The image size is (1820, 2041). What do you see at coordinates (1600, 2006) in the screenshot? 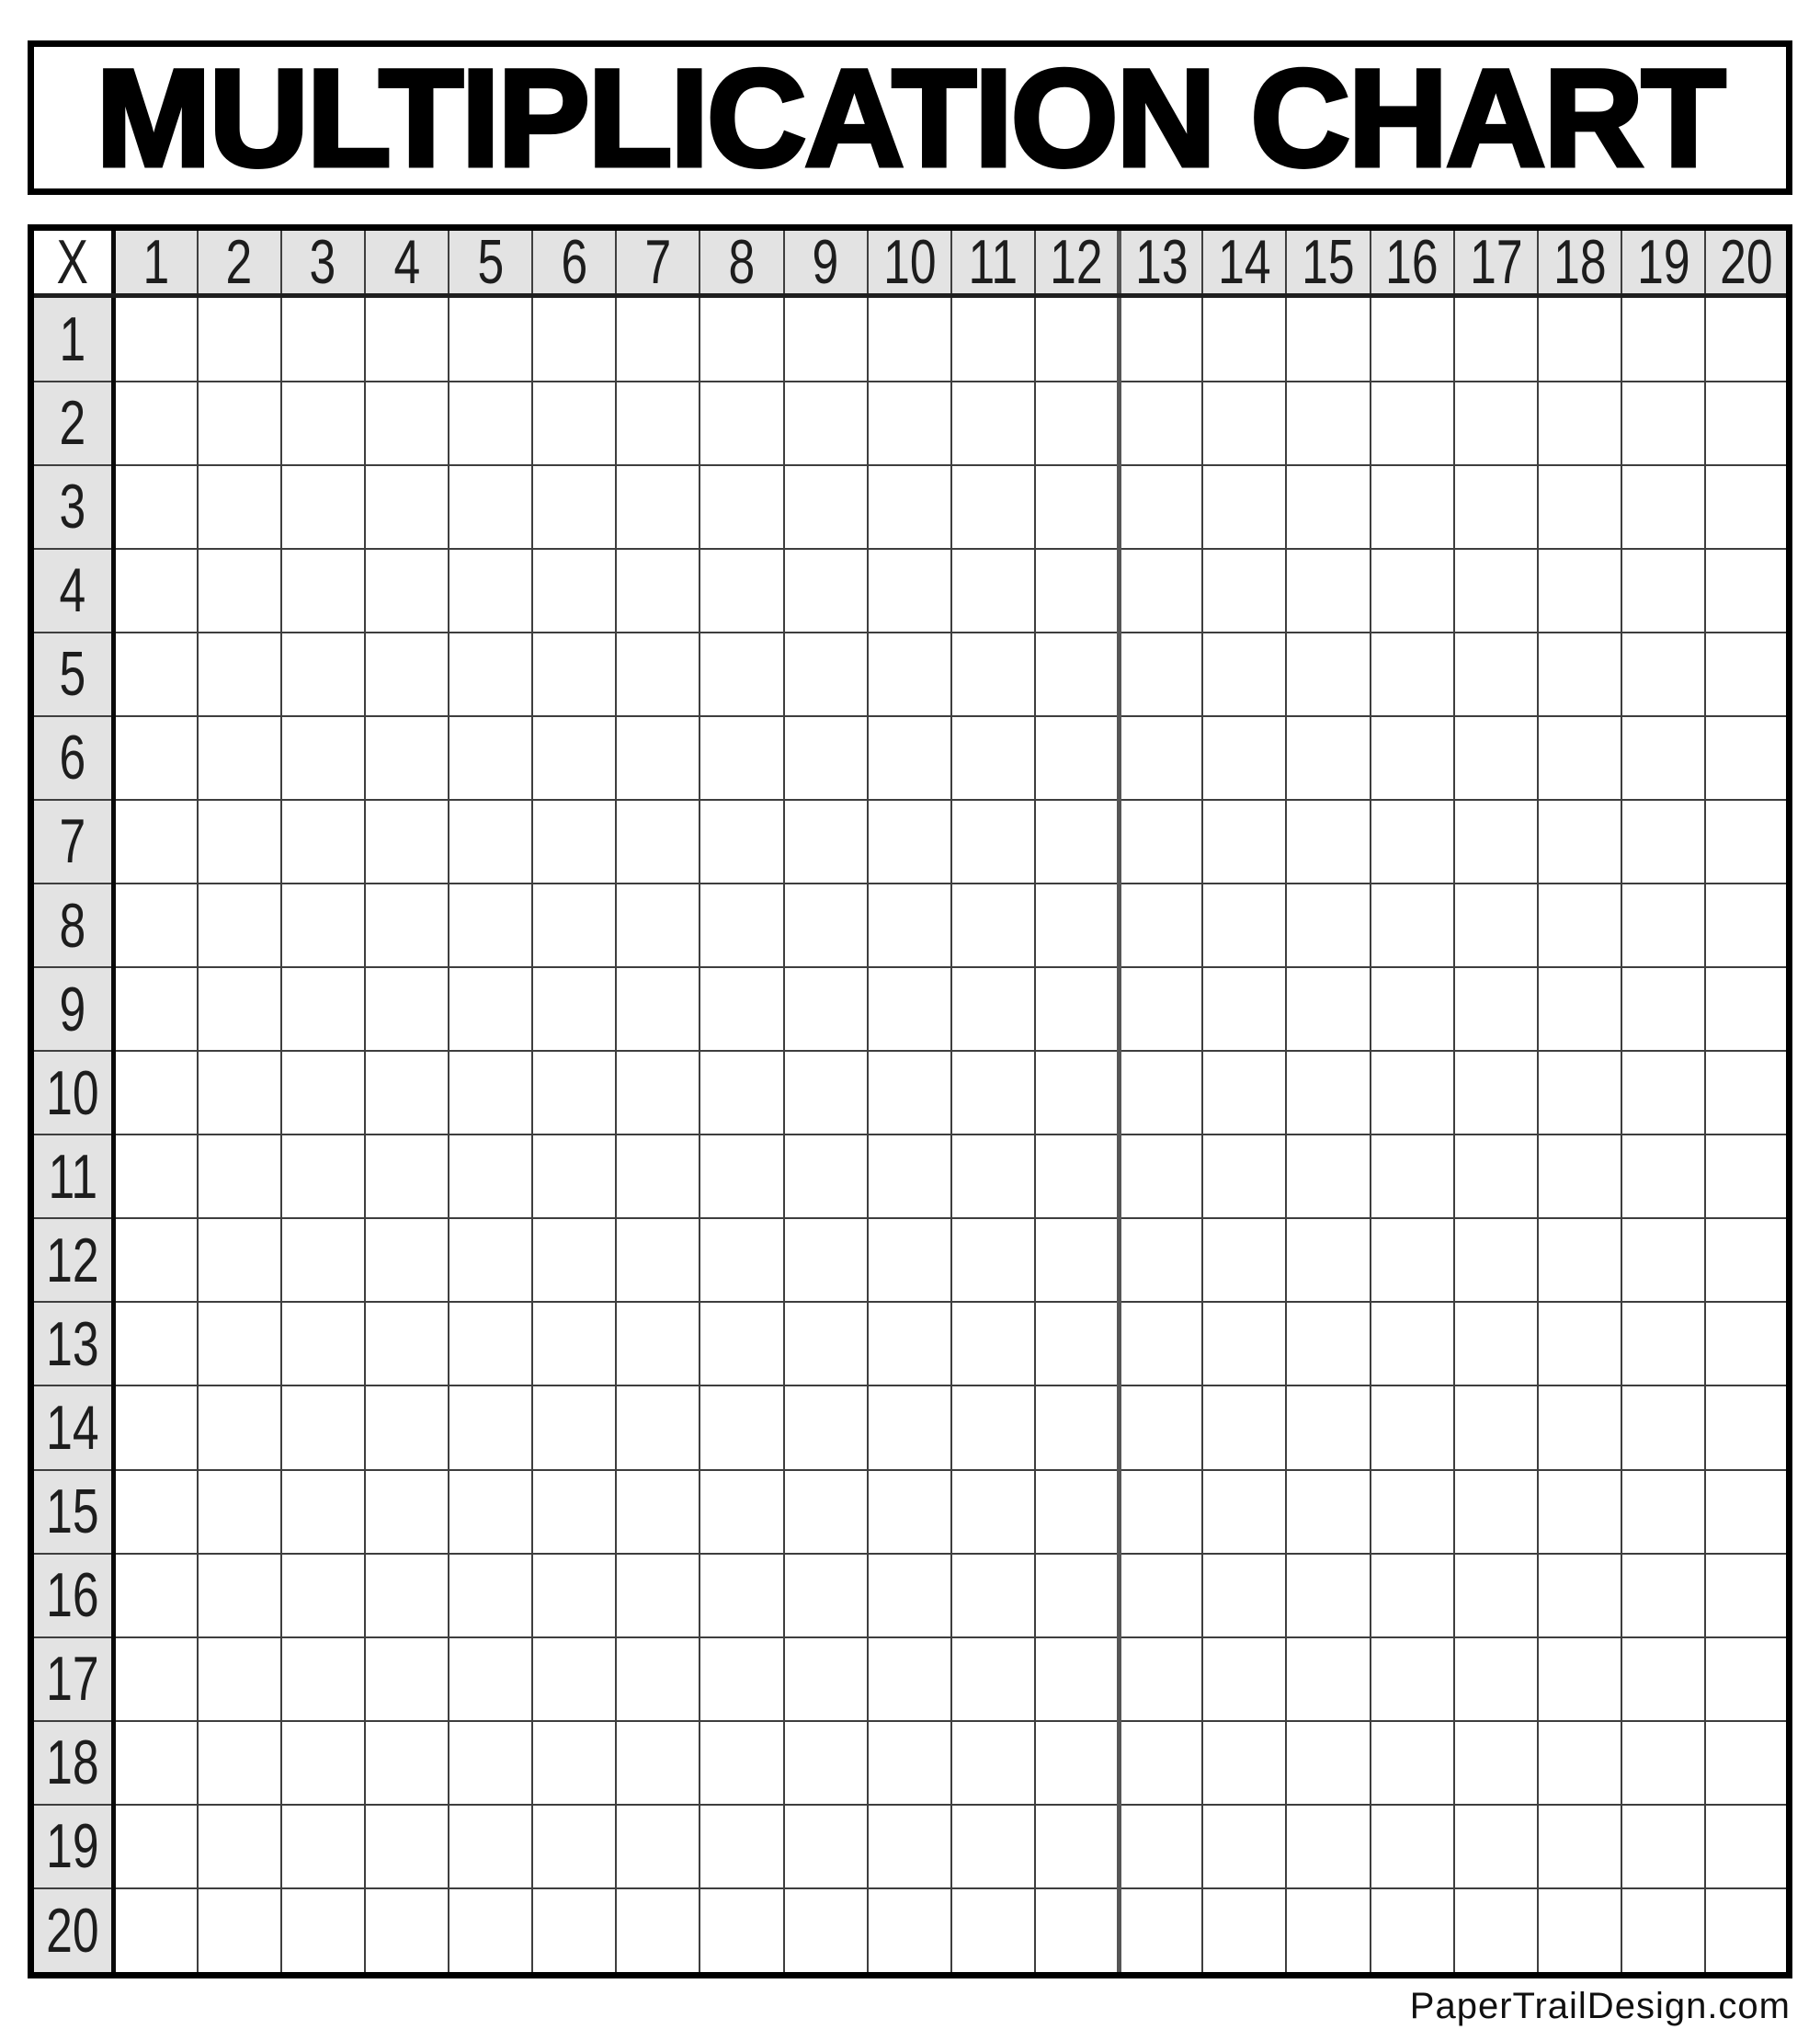
I see `watermark: PaperTrailDesign.com` at bounding box center [1600, 2006].